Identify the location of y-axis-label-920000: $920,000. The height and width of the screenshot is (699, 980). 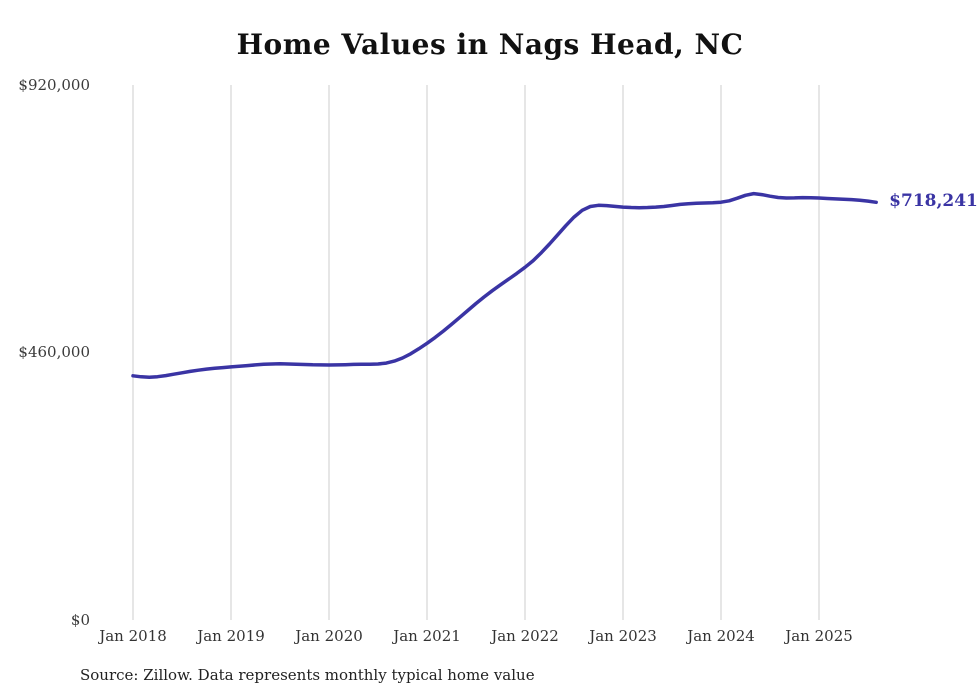
(54, 85).